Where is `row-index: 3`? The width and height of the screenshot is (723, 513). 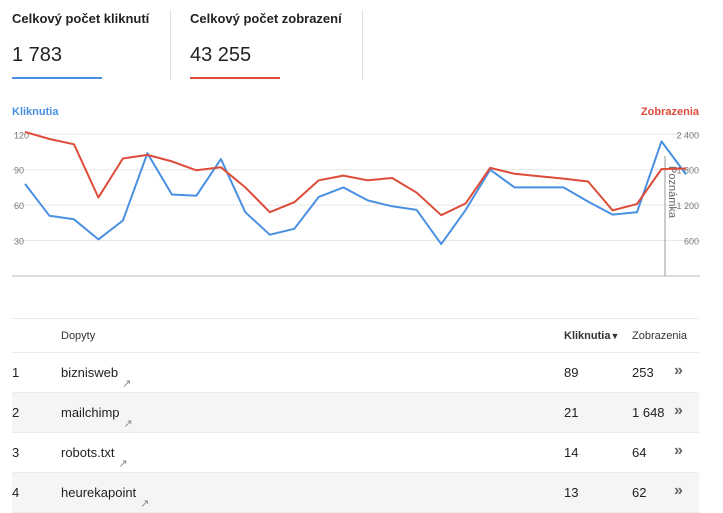 row-index: 3 is located at coordinates (16, 452).